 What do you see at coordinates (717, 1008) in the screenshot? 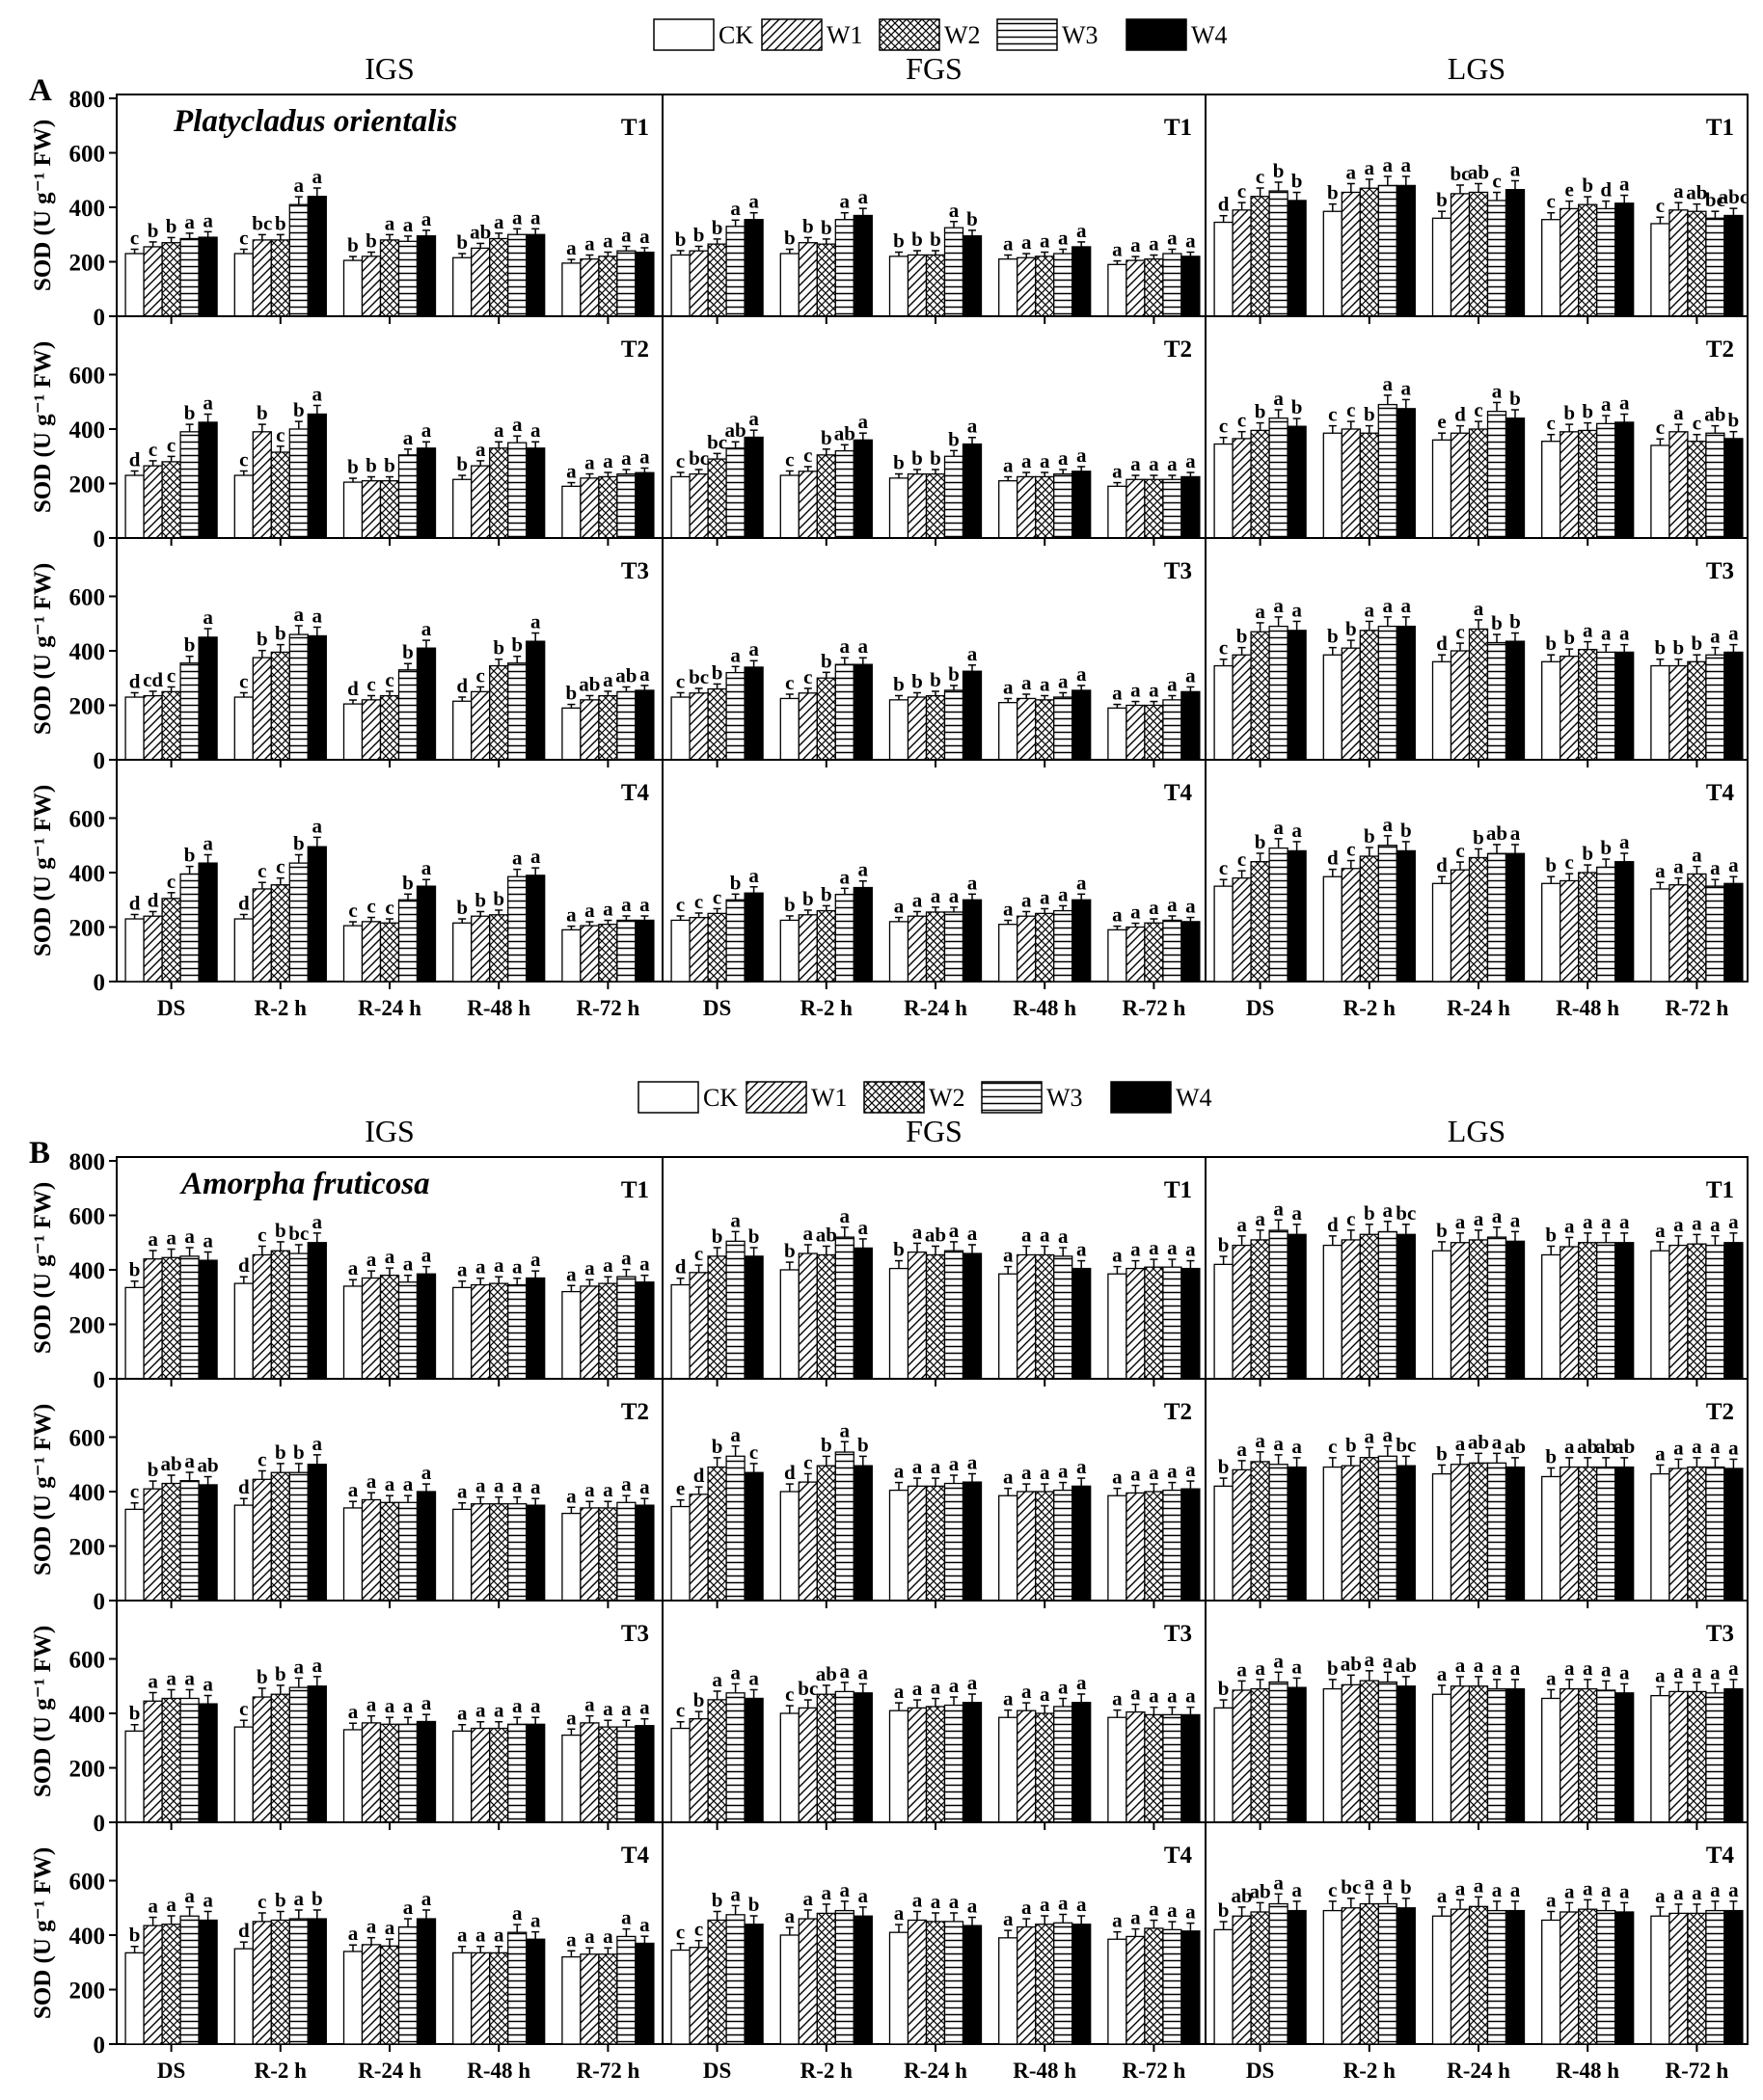
I see `x-category-label: DS` at bounding box center [717, 1008].